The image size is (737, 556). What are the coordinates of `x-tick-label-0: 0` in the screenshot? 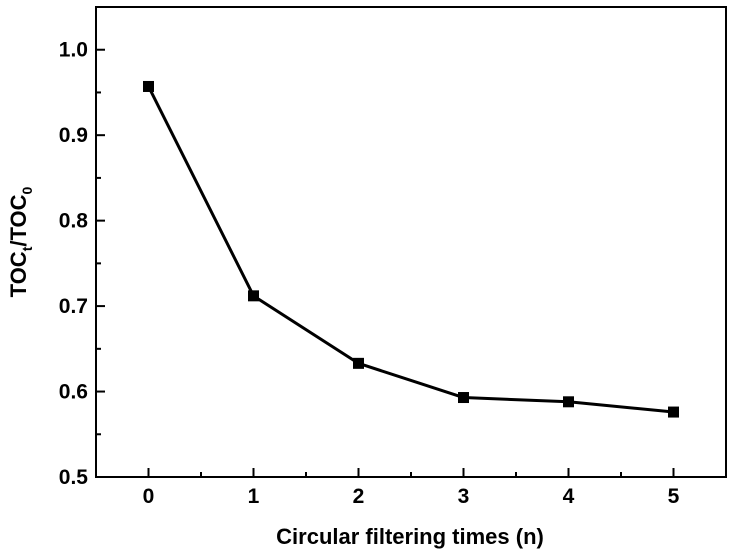 It's located at (149, 496).